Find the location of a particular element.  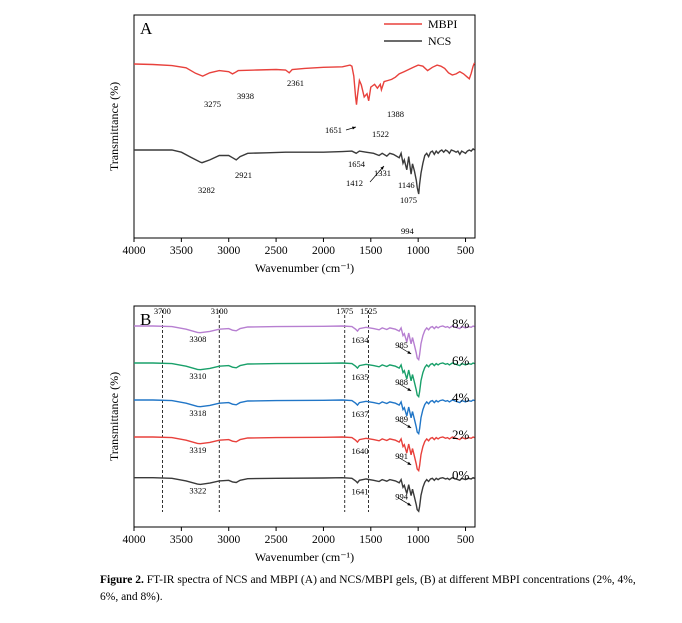

panel-a-y-axis-title: Transmittance (%) is located at coordinates (114, 126).